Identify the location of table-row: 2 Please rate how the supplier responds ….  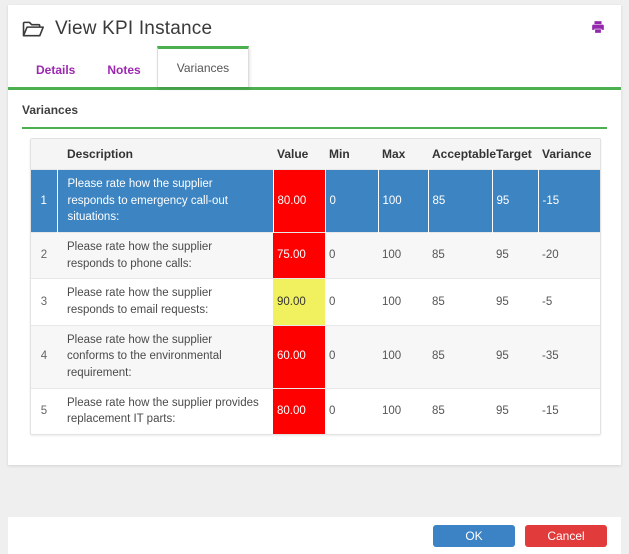
(315, 255).